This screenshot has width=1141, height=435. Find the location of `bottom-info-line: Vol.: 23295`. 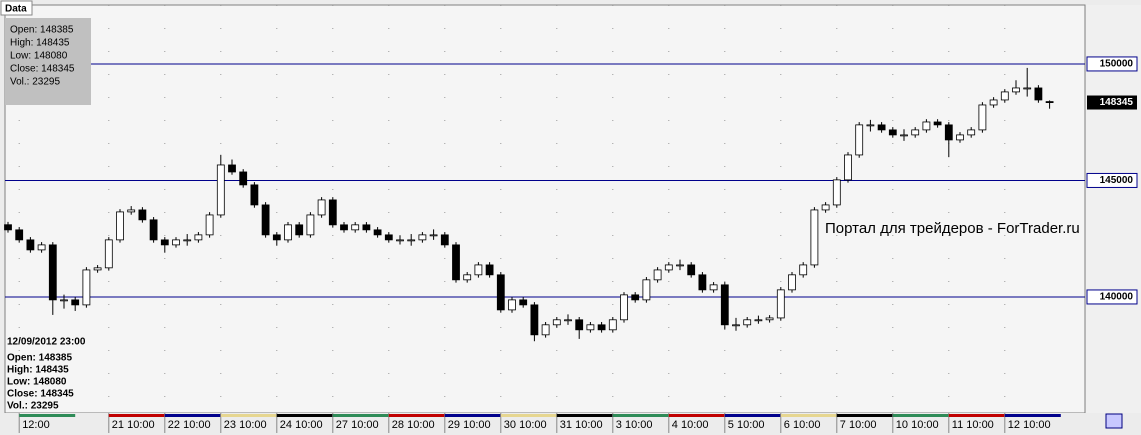

bottom-info-line: Vol.: 23295 is located at coordinates (33, 406).